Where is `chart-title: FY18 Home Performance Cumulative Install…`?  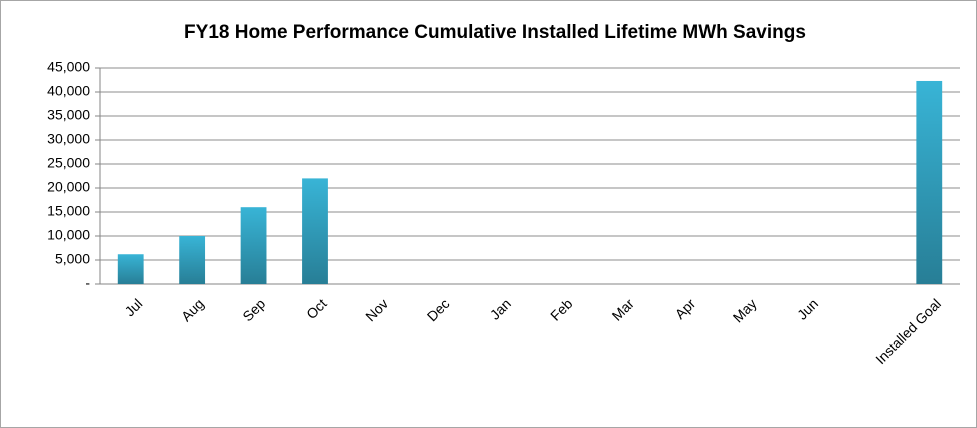
chart-title: FY18 Home Performance Cumulative Install… is located at coordinates (495, 32).